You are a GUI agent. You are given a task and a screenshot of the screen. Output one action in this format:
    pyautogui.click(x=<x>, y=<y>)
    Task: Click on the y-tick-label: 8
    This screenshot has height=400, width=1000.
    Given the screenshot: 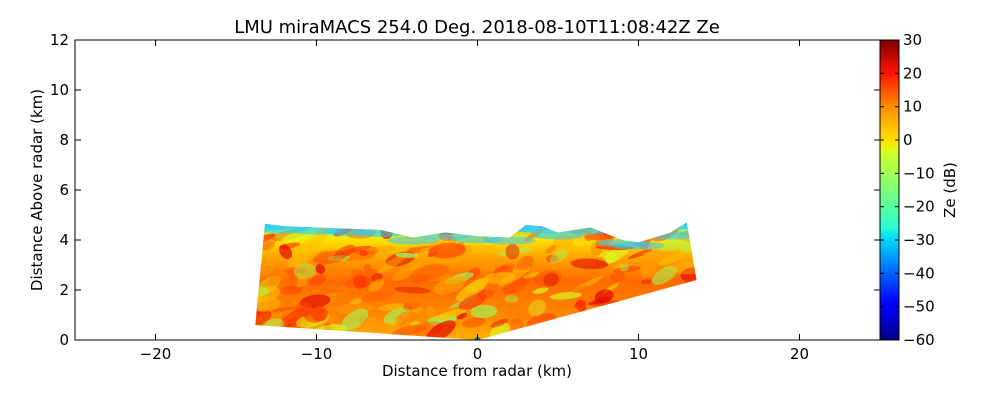 What is the action you would take?
    pyautogui.click(x=64, y=140)
    